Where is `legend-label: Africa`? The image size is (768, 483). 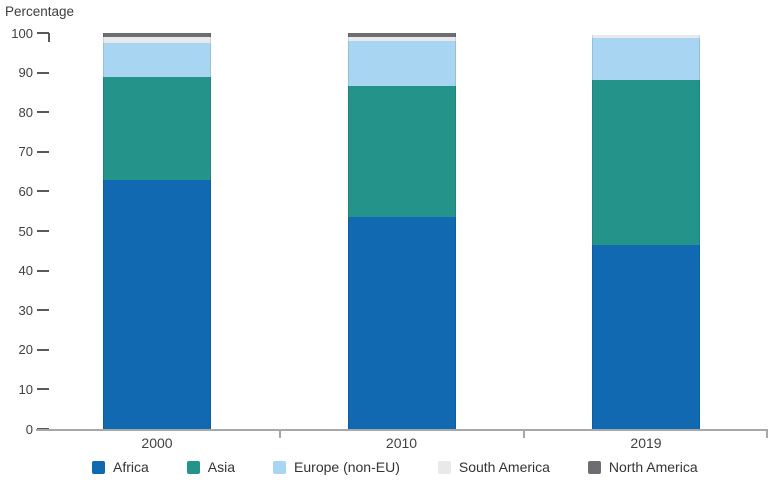 legend-label: Africa is located at coordinates (131, 467).